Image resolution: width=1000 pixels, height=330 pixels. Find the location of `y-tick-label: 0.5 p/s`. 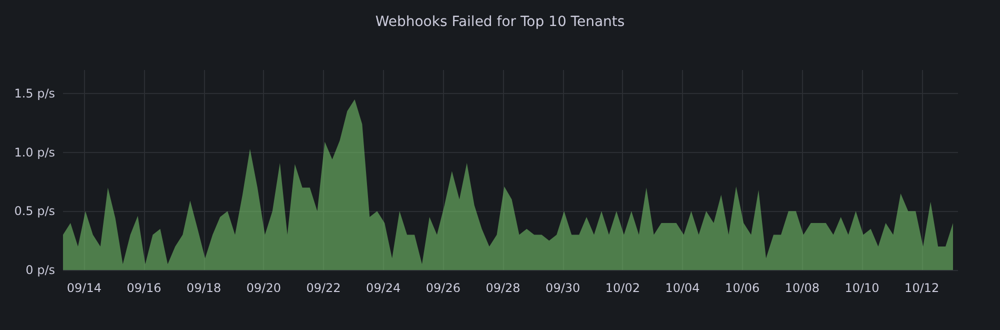

y-tick-label: 0.5 p/s is located at coordinates (34, 211).